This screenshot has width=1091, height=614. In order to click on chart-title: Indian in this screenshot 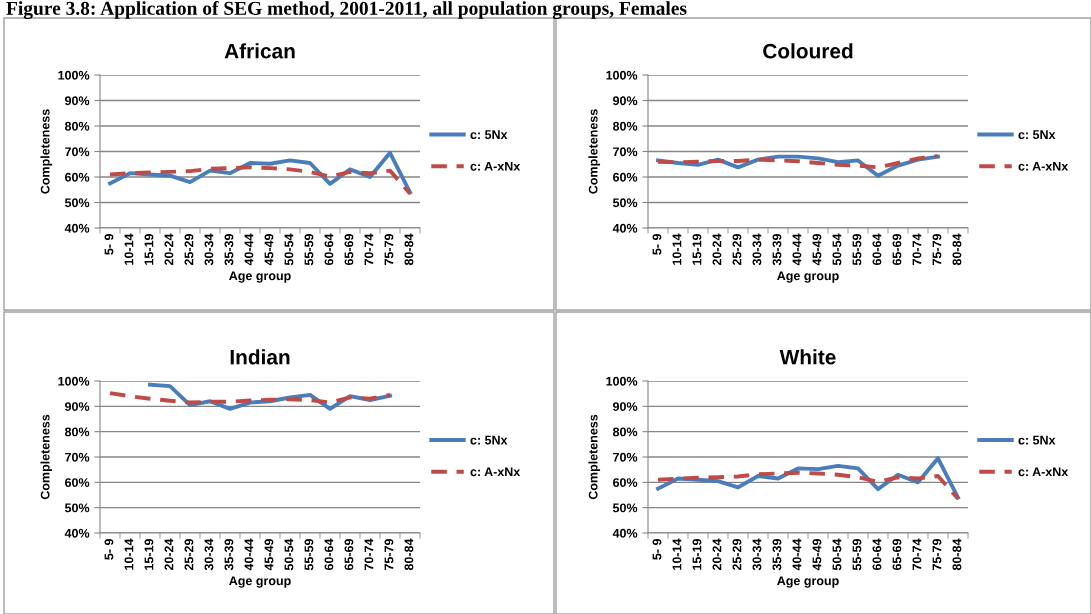, I will do `click(260, 357)`.